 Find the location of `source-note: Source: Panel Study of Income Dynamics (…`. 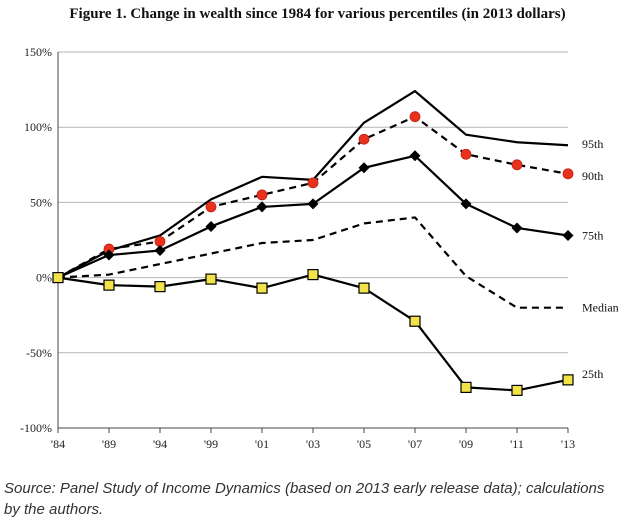

source-note: Source: Panel Study of Income Dynamics (… is located at coordinates (304, 499).